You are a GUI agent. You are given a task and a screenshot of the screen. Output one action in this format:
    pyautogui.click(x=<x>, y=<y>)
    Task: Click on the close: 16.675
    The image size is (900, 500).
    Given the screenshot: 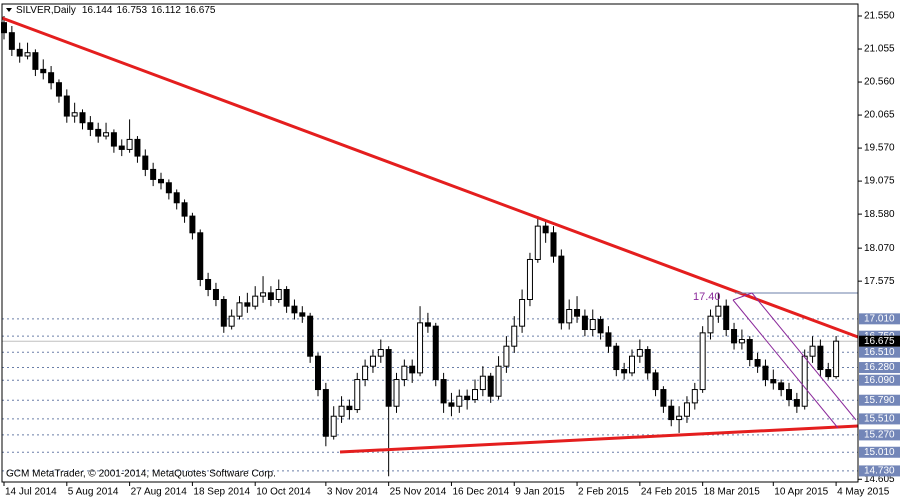 What is the action you would take?
    pyautogui.click(x=200, y=10)
    